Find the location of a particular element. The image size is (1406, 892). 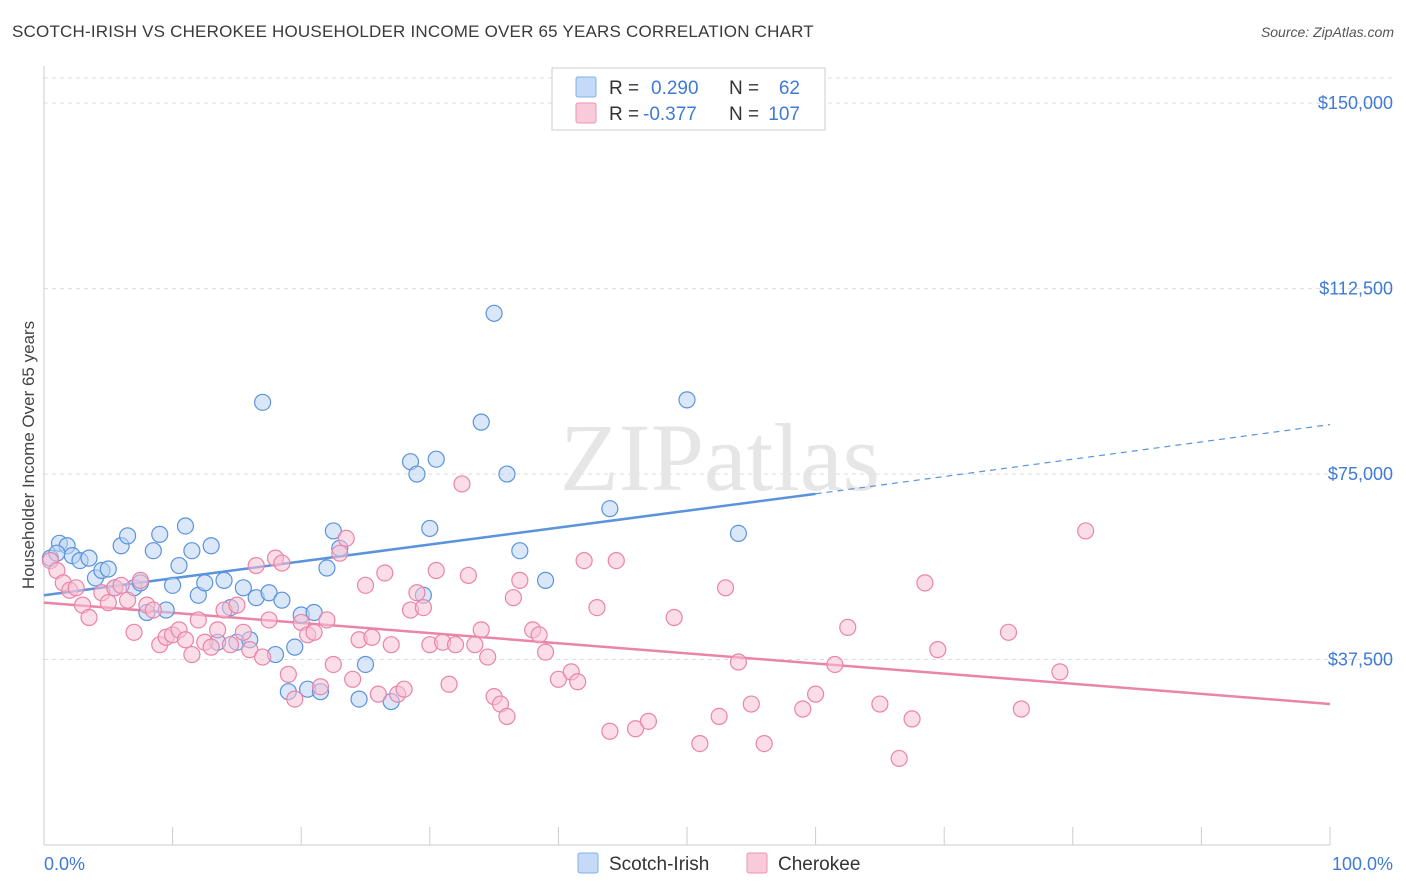

bottom-legend-swatch-scotch-irish is located at coordinates (588, 863).